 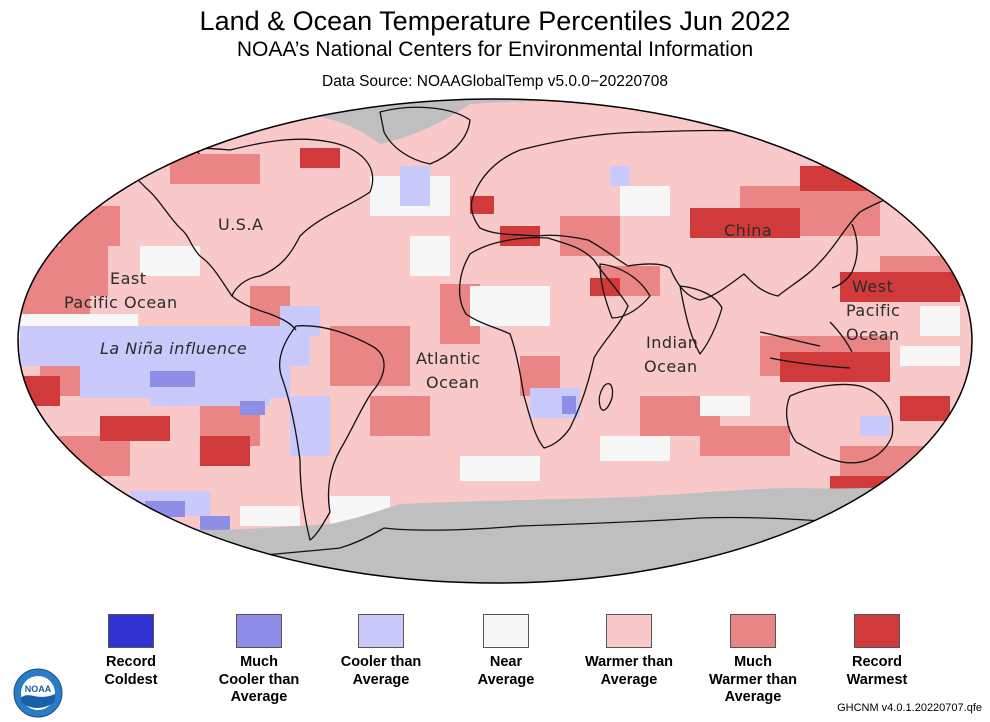 I want to click on africa-outline, so click(x=543, y=342).